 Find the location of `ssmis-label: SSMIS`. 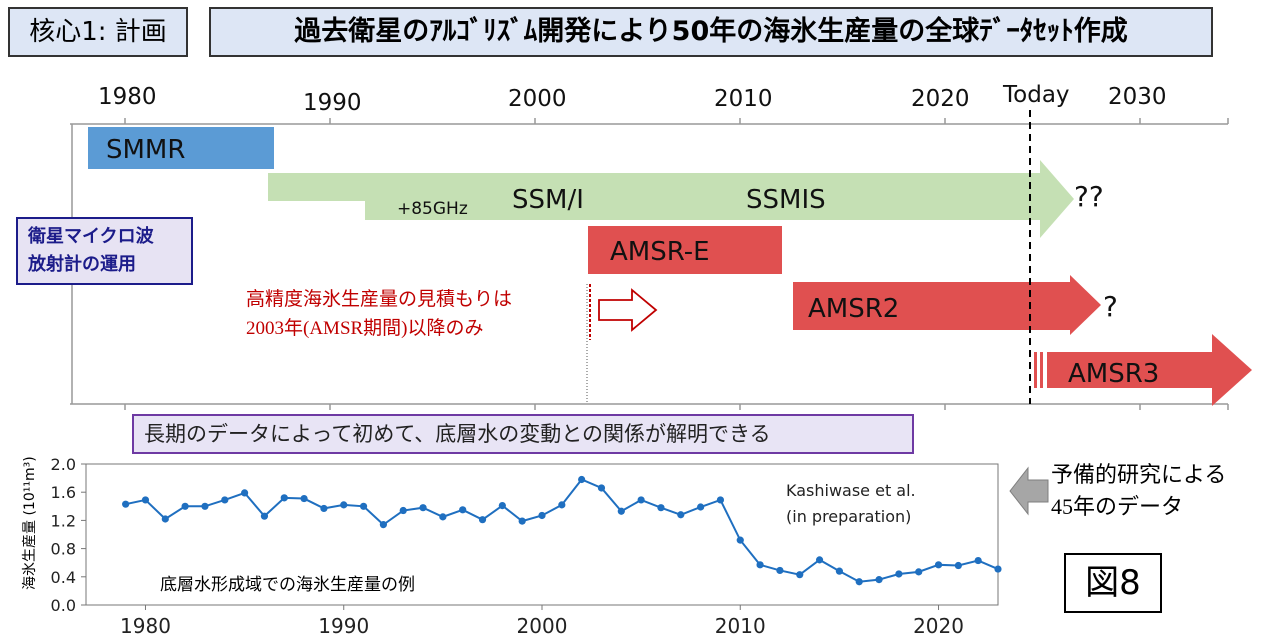

ssmis-label: SSMIS is located at coordinates (786, 200).